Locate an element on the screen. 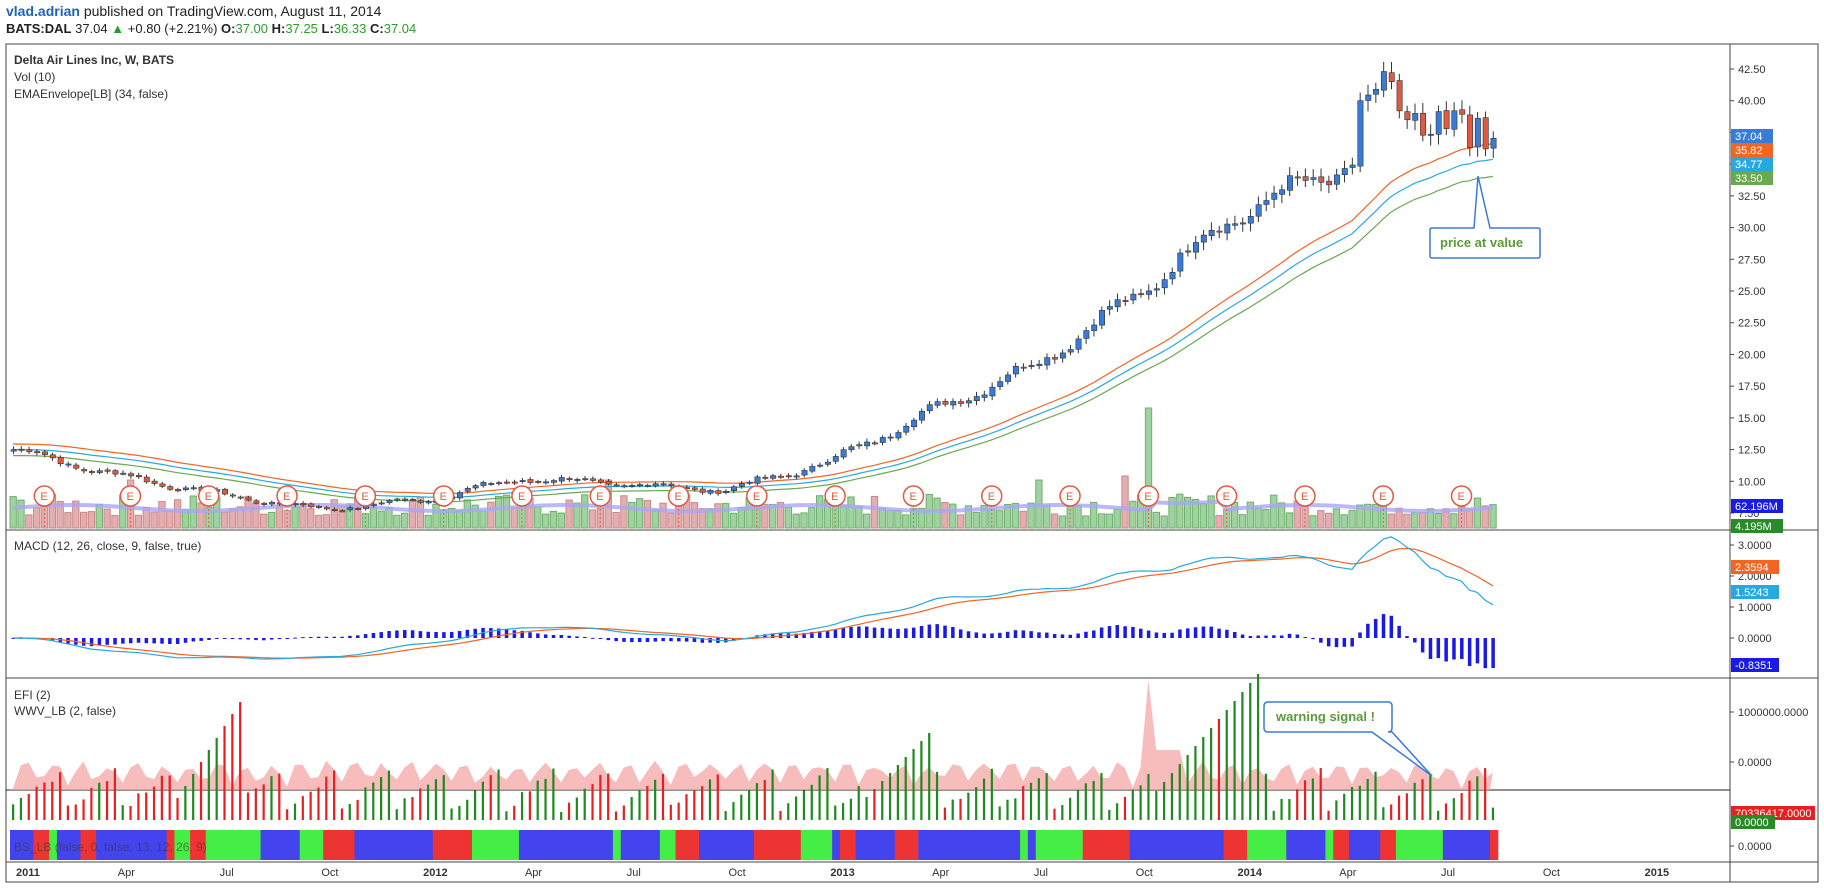 Image resolution: width=1824 pixels, height=890 pixels. efi-area is located at coordinates (751, 735).